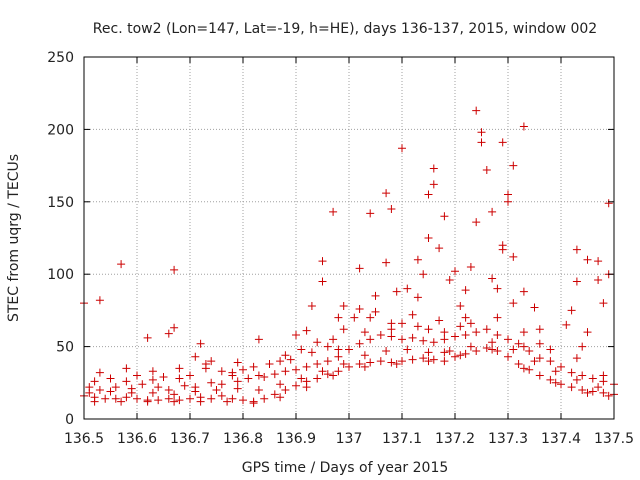  Describe the element at coordinates (60, 239) in the screenshot. I see `y-tick-labels: 0 50 100 150 200 250` at that location.